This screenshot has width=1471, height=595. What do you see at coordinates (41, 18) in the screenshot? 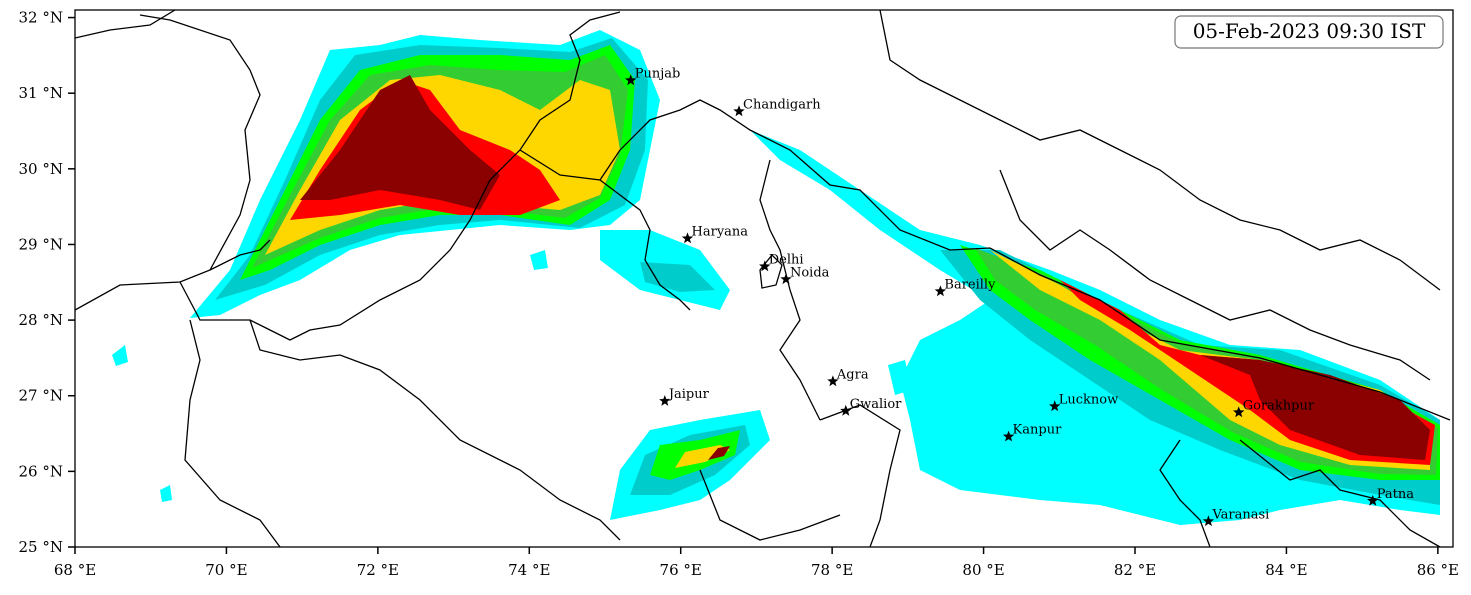
I see `y-tick-label: 32 °N` at bounding box center [41, 18].